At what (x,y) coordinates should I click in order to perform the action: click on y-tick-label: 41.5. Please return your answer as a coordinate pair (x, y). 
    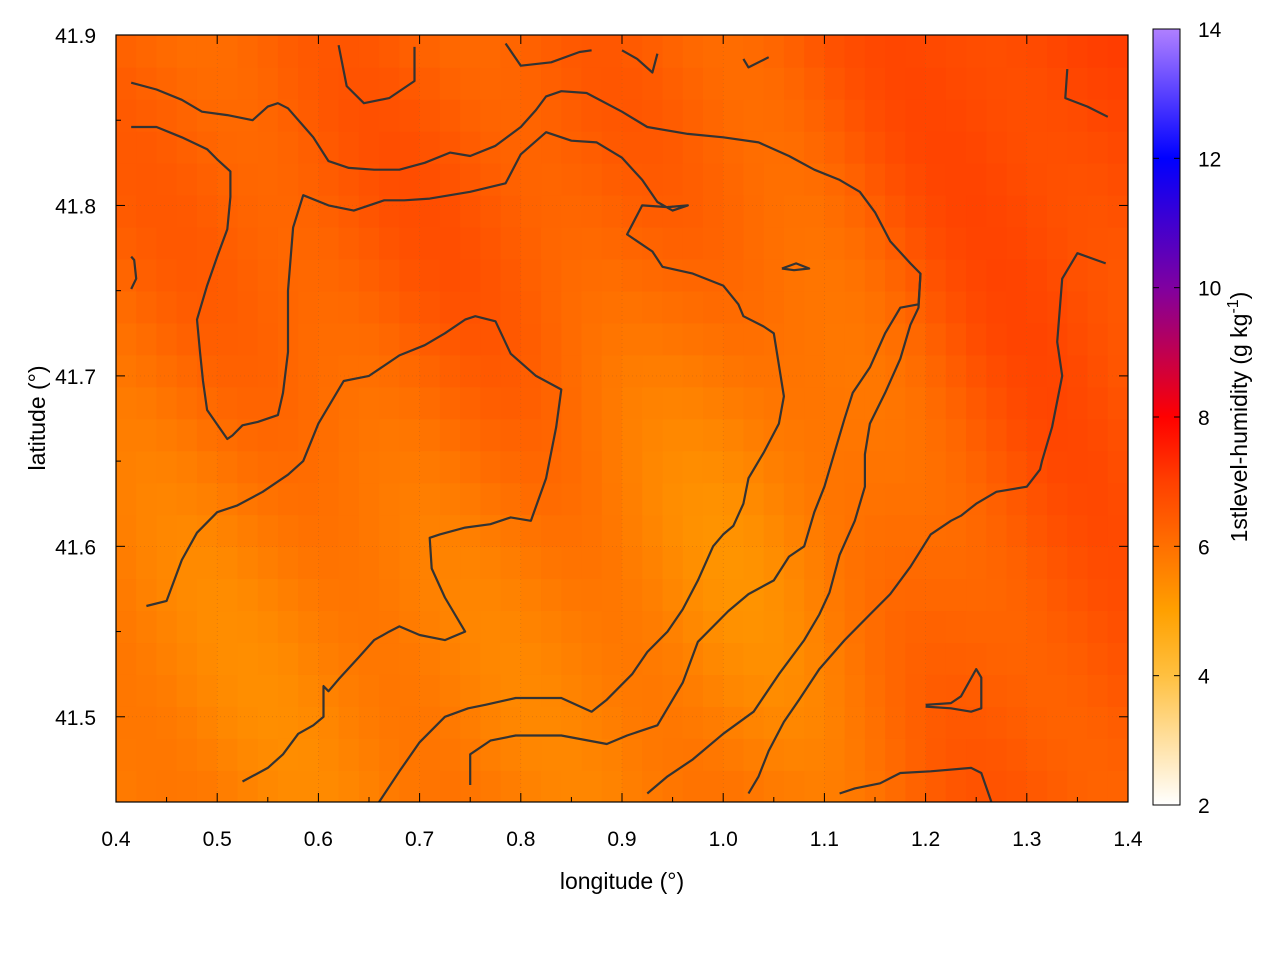
    Looking at the image, I should click on (75, 718).